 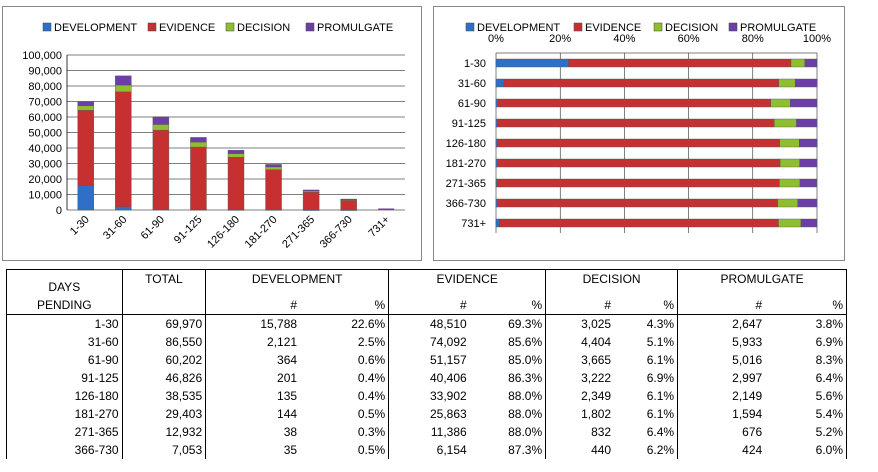 What do you see at coordinates (466, 164) in the screenshot?
I see `y-tick-label: 181-270` at bounding box center [466, 164].